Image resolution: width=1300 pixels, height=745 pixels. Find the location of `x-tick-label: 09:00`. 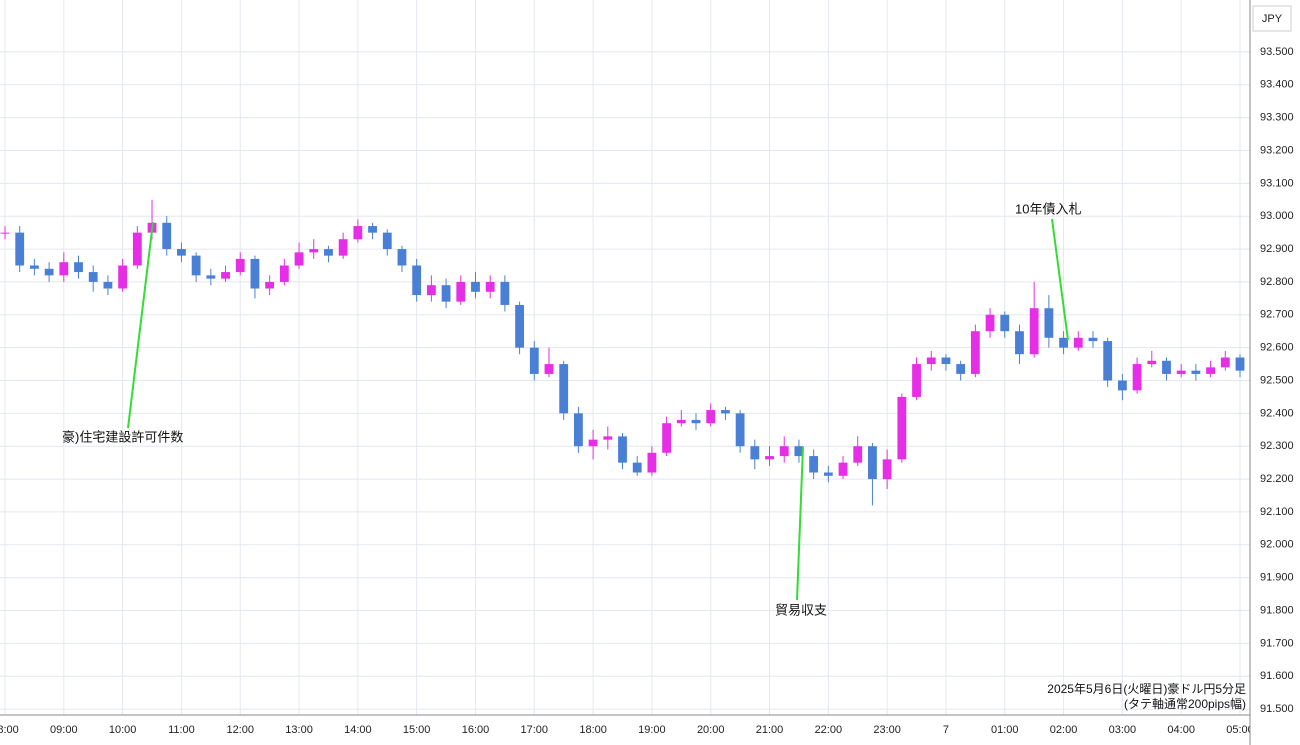

x-tick-label: 09:00 is located at coordinates (64, 730).